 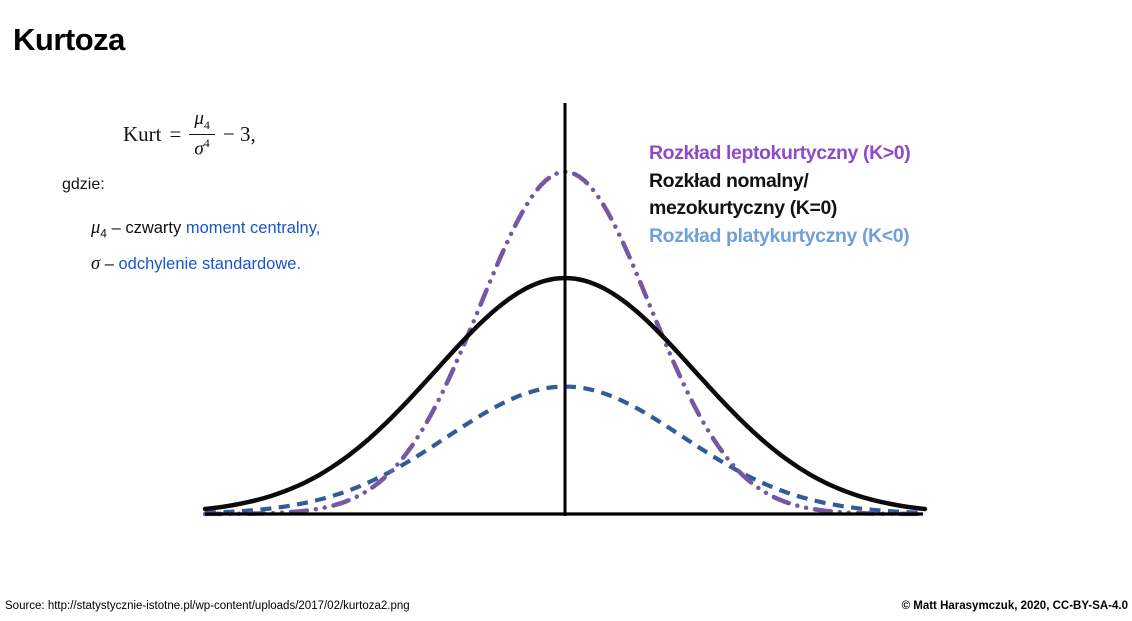 What do you see at coordinates (175, 134) in the screenshot?
I see `formula-equals: =` at bounding box center [175, 134].